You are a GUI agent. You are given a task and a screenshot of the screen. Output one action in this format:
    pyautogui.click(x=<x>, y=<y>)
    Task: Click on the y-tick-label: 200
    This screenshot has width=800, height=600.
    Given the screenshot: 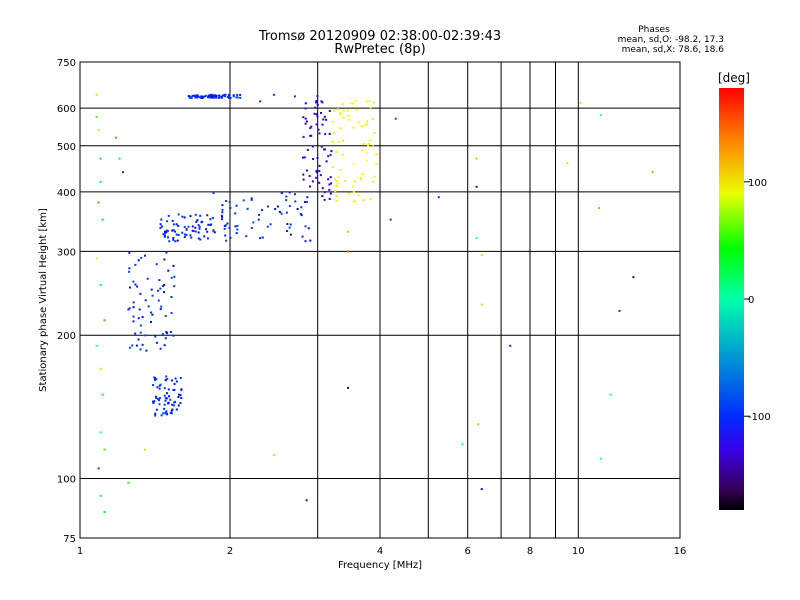 What is the action you would take?
    pyautogui.click(x=66, y=336)
    